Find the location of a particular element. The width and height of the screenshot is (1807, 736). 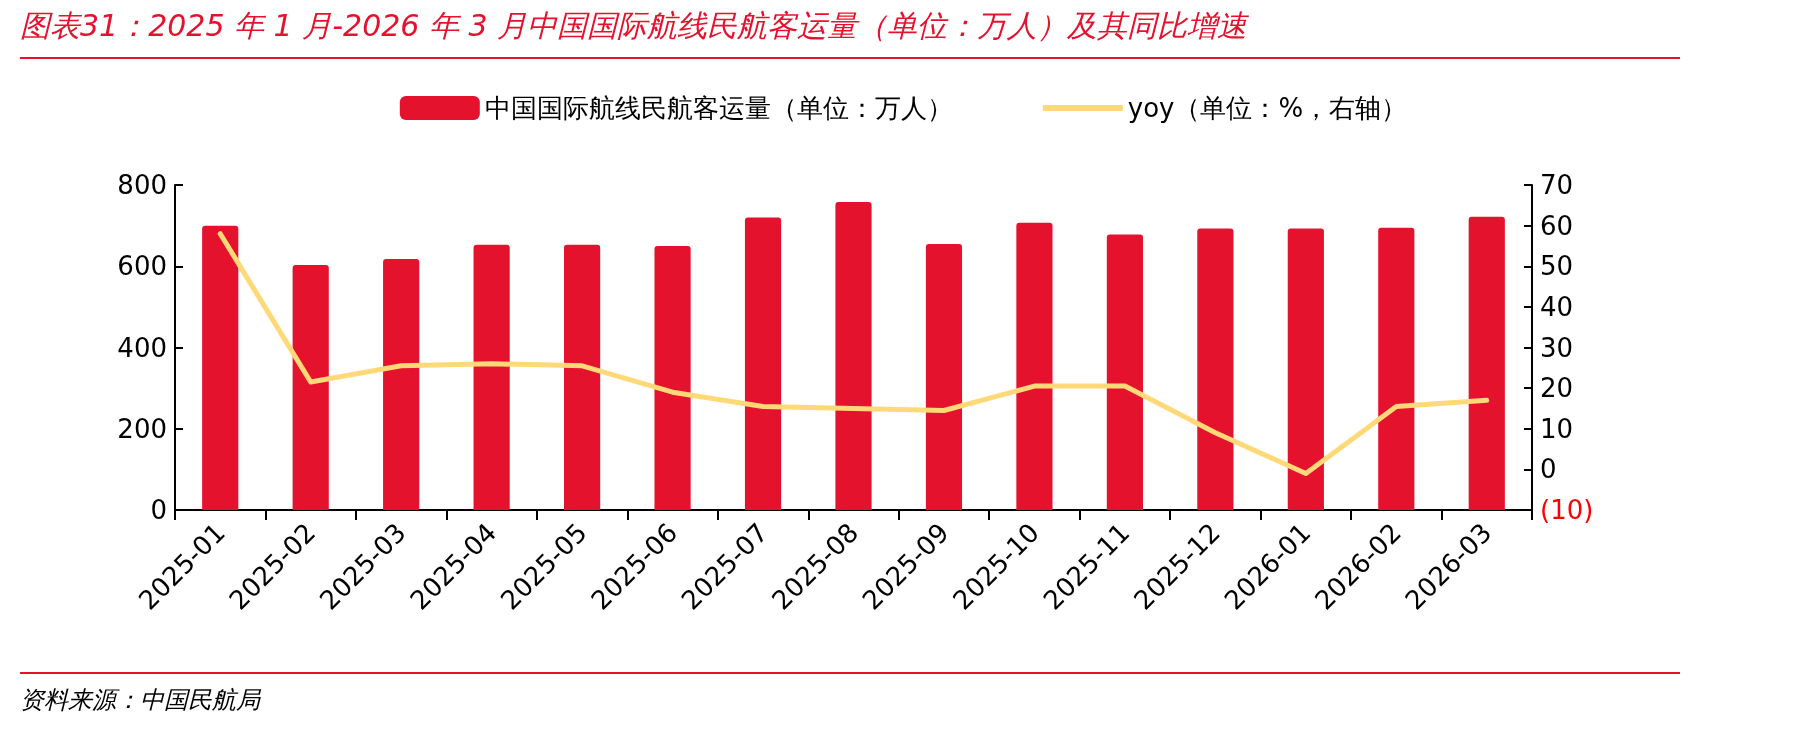

y2-tick-label: 40 is located at coordinates (1557, 306).